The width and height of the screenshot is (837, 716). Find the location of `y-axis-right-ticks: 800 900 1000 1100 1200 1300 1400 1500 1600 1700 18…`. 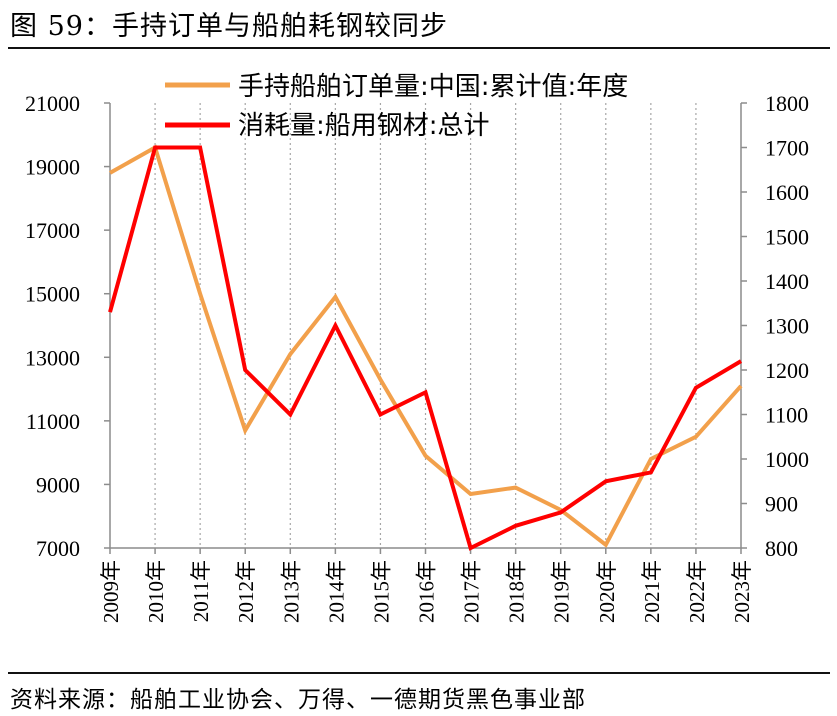

y-axis-right-ticks: 800 900 1000 1100 1200 1300 1400 1500 1600 1700 18… is located at coordinates (787, 326).